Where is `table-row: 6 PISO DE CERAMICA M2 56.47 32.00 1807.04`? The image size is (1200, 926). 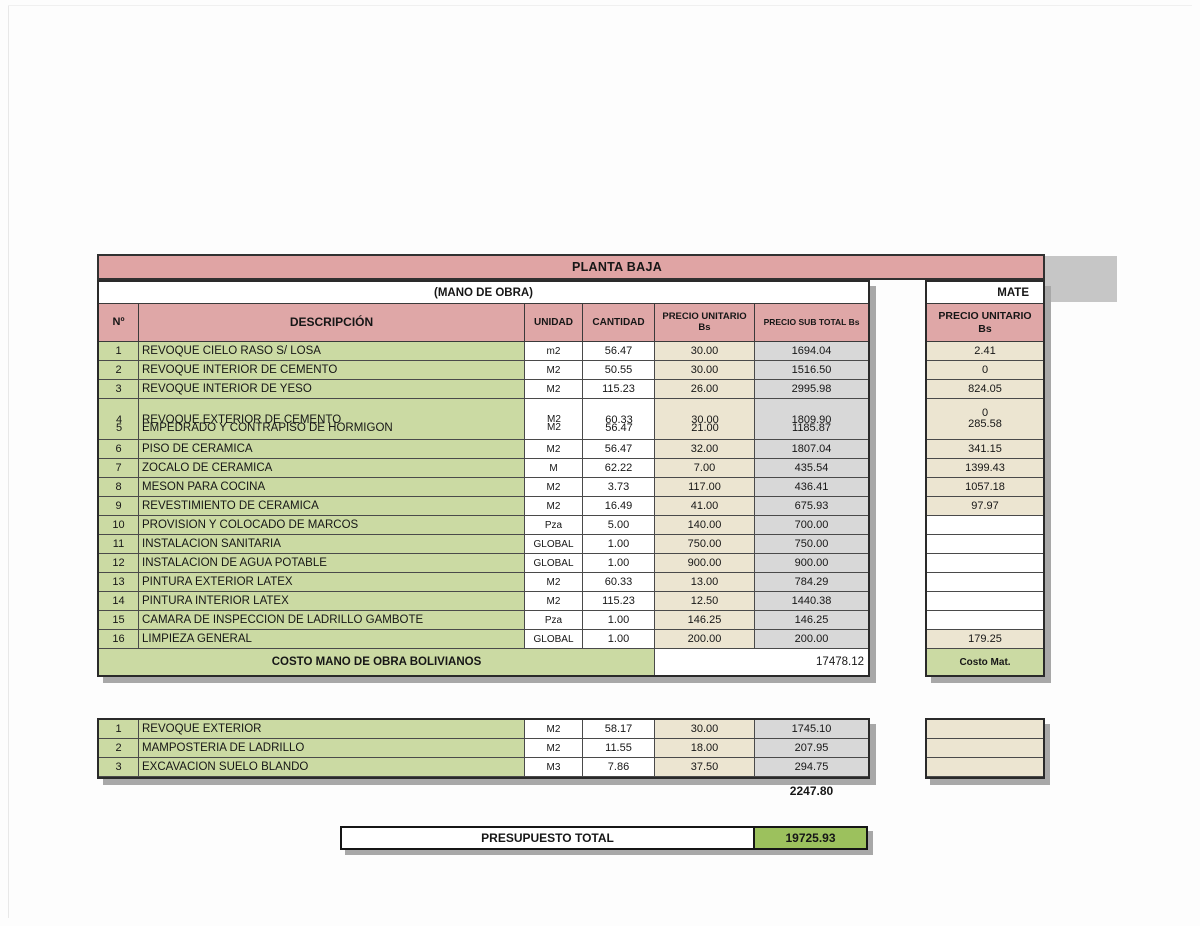 table-row: 6 PISO DE CERAMICA M2 56.47 32.00 1807.04 is located at coordinates (483, 449).